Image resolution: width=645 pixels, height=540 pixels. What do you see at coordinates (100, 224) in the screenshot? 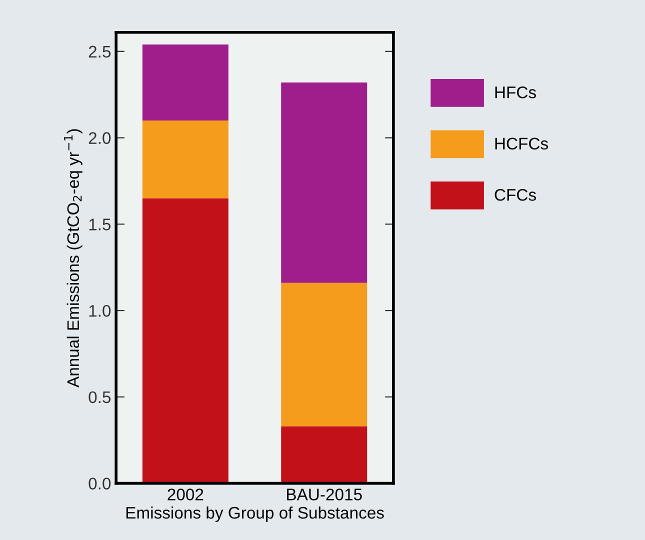
I see `y-tick-label: 1.5` at bounding box center [100, 224].